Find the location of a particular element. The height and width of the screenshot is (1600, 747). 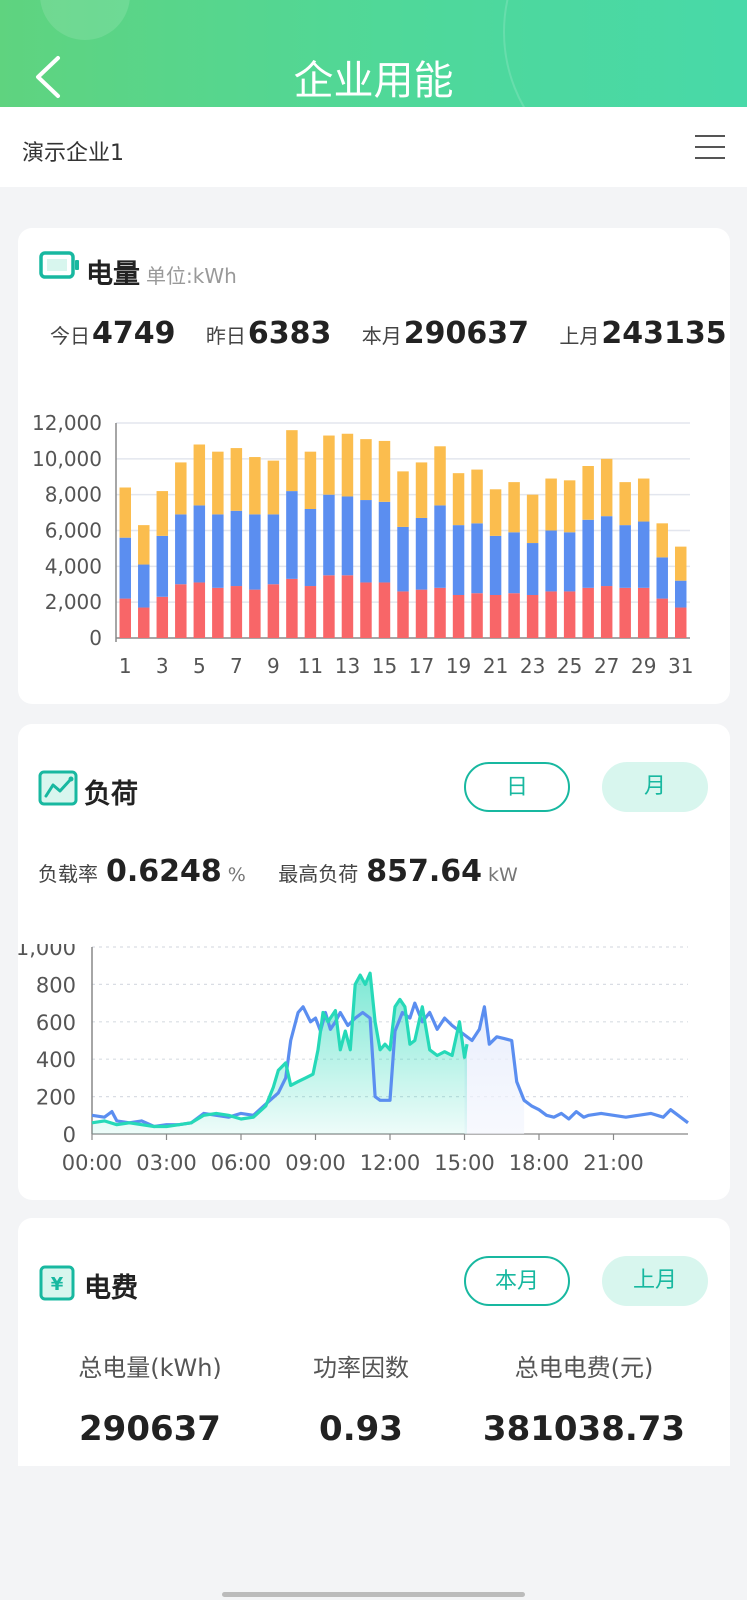

bar-x-tick-label: 23 is located at coordinates (532, 666).